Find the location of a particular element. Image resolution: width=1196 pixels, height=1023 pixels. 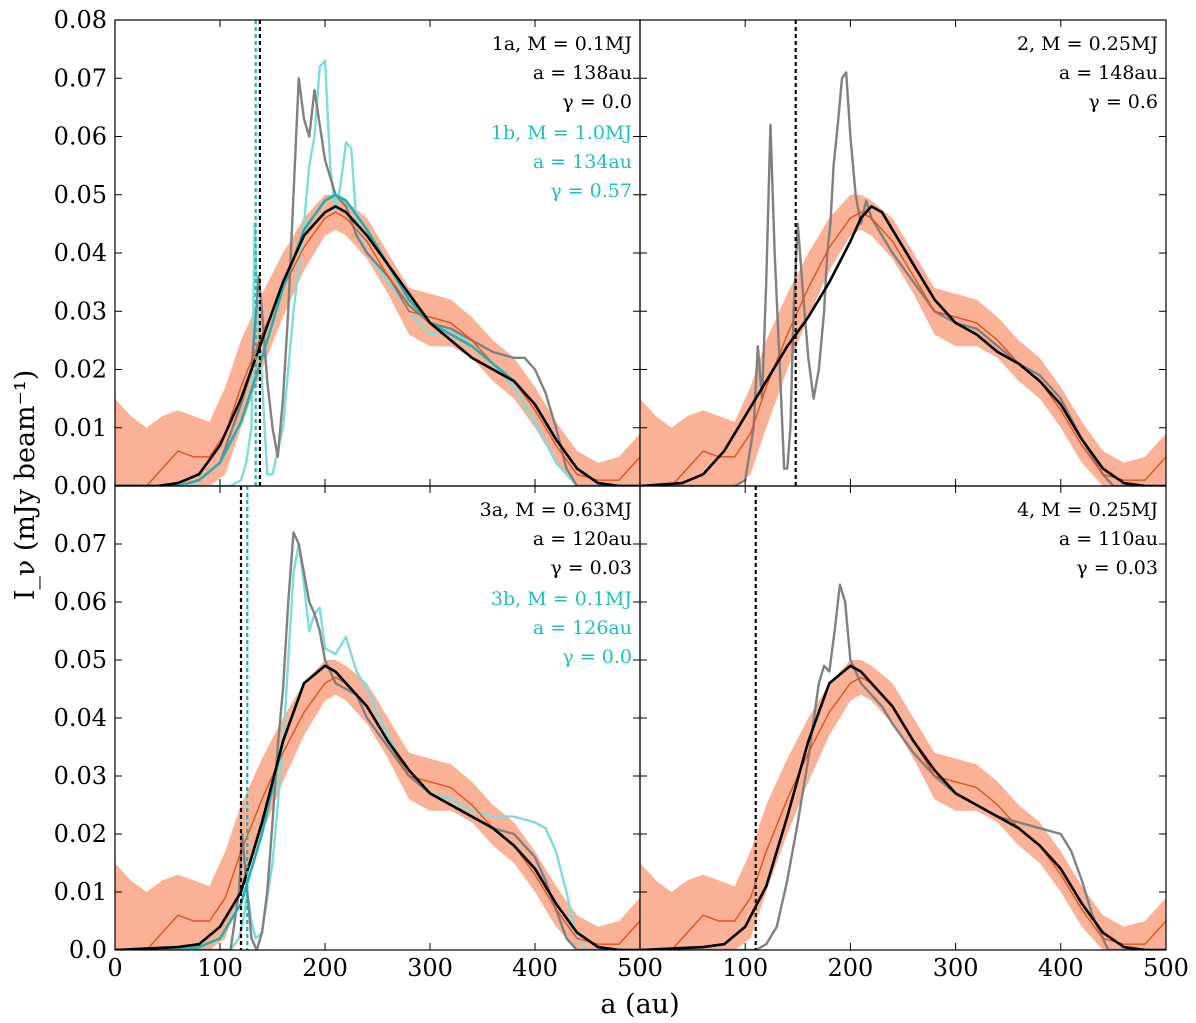

panel-1-label-line: 1a, M = 0.1MJ is located at coordinates (562, 44).